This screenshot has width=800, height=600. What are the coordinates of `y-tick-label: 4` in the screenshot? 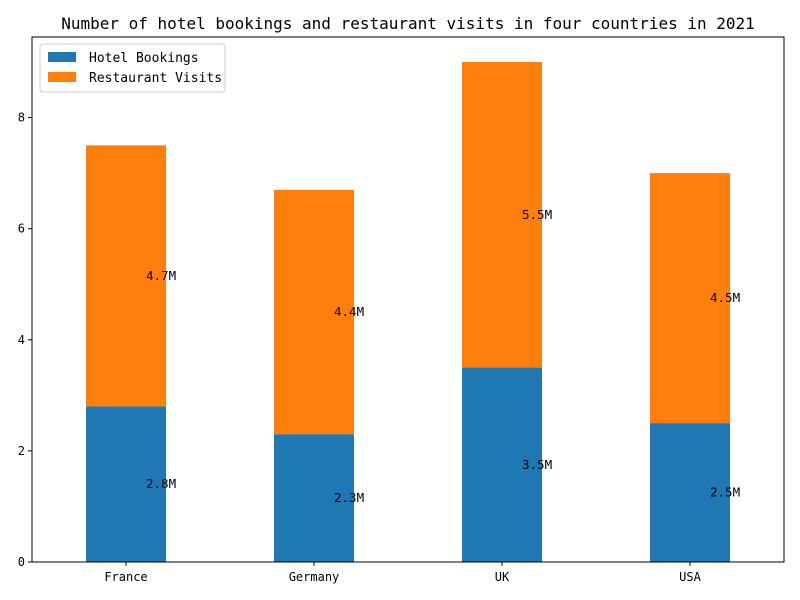 It's located at (21, 340).